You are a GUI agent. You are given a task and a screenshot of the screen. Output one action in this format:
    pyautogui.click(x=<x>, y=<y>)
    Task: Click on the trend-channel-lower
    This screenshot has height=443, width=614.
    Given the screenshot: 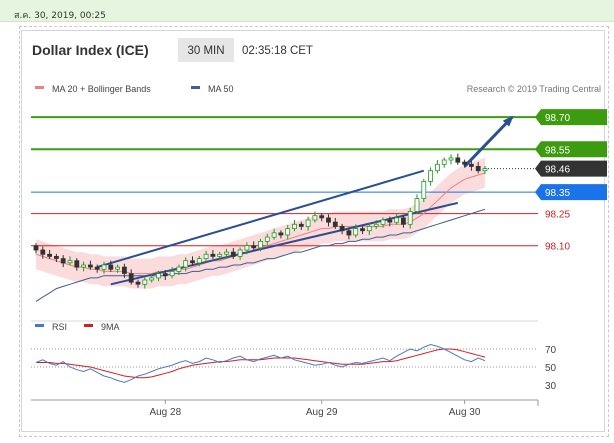 What is the action you would take?
    pyautogui.click(x=284, y=243)
    